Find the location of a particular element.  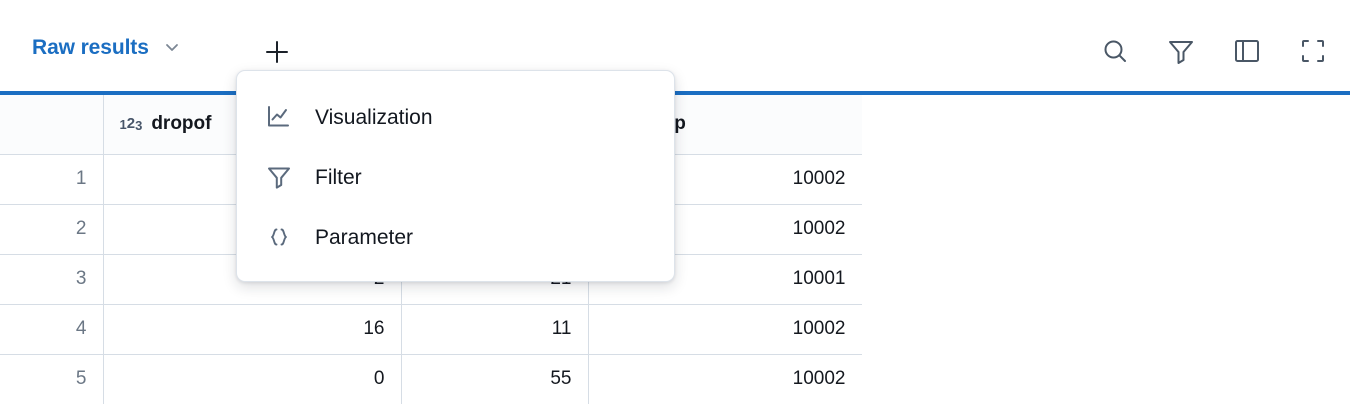

table-row: 5 0 55 10002 is located at coordinates (431, 379).